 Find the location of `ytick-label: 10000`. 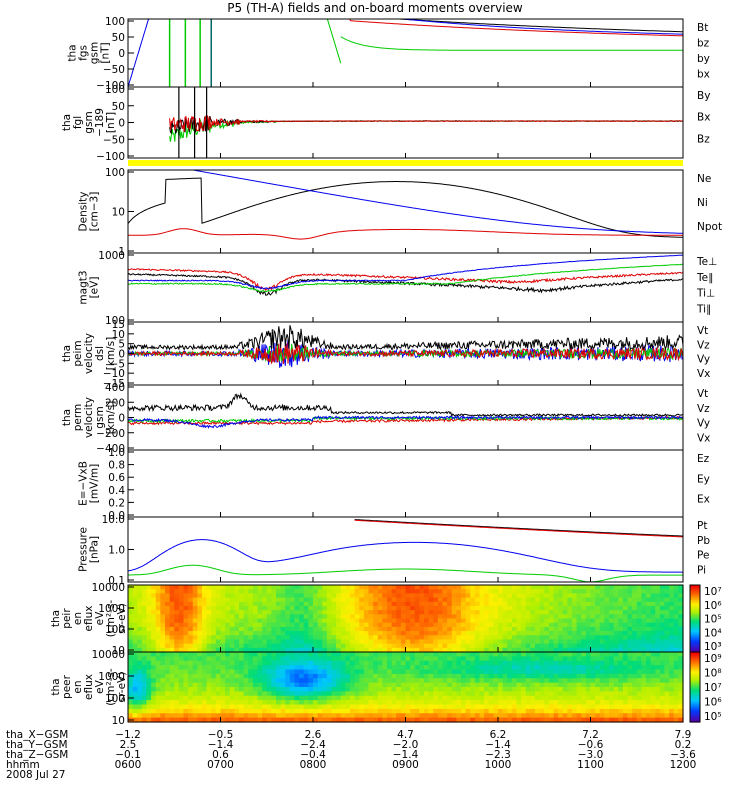

ytick-label: 10000 is located at coordinates (108, 655).